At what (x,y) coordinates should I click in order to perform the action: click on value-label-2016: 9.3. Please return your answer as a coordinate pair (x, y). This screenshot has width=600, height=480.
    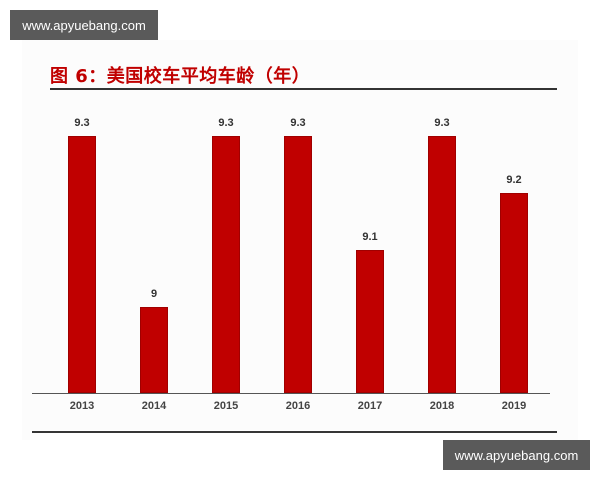
    Looking at the image, I should click on (298, 123).